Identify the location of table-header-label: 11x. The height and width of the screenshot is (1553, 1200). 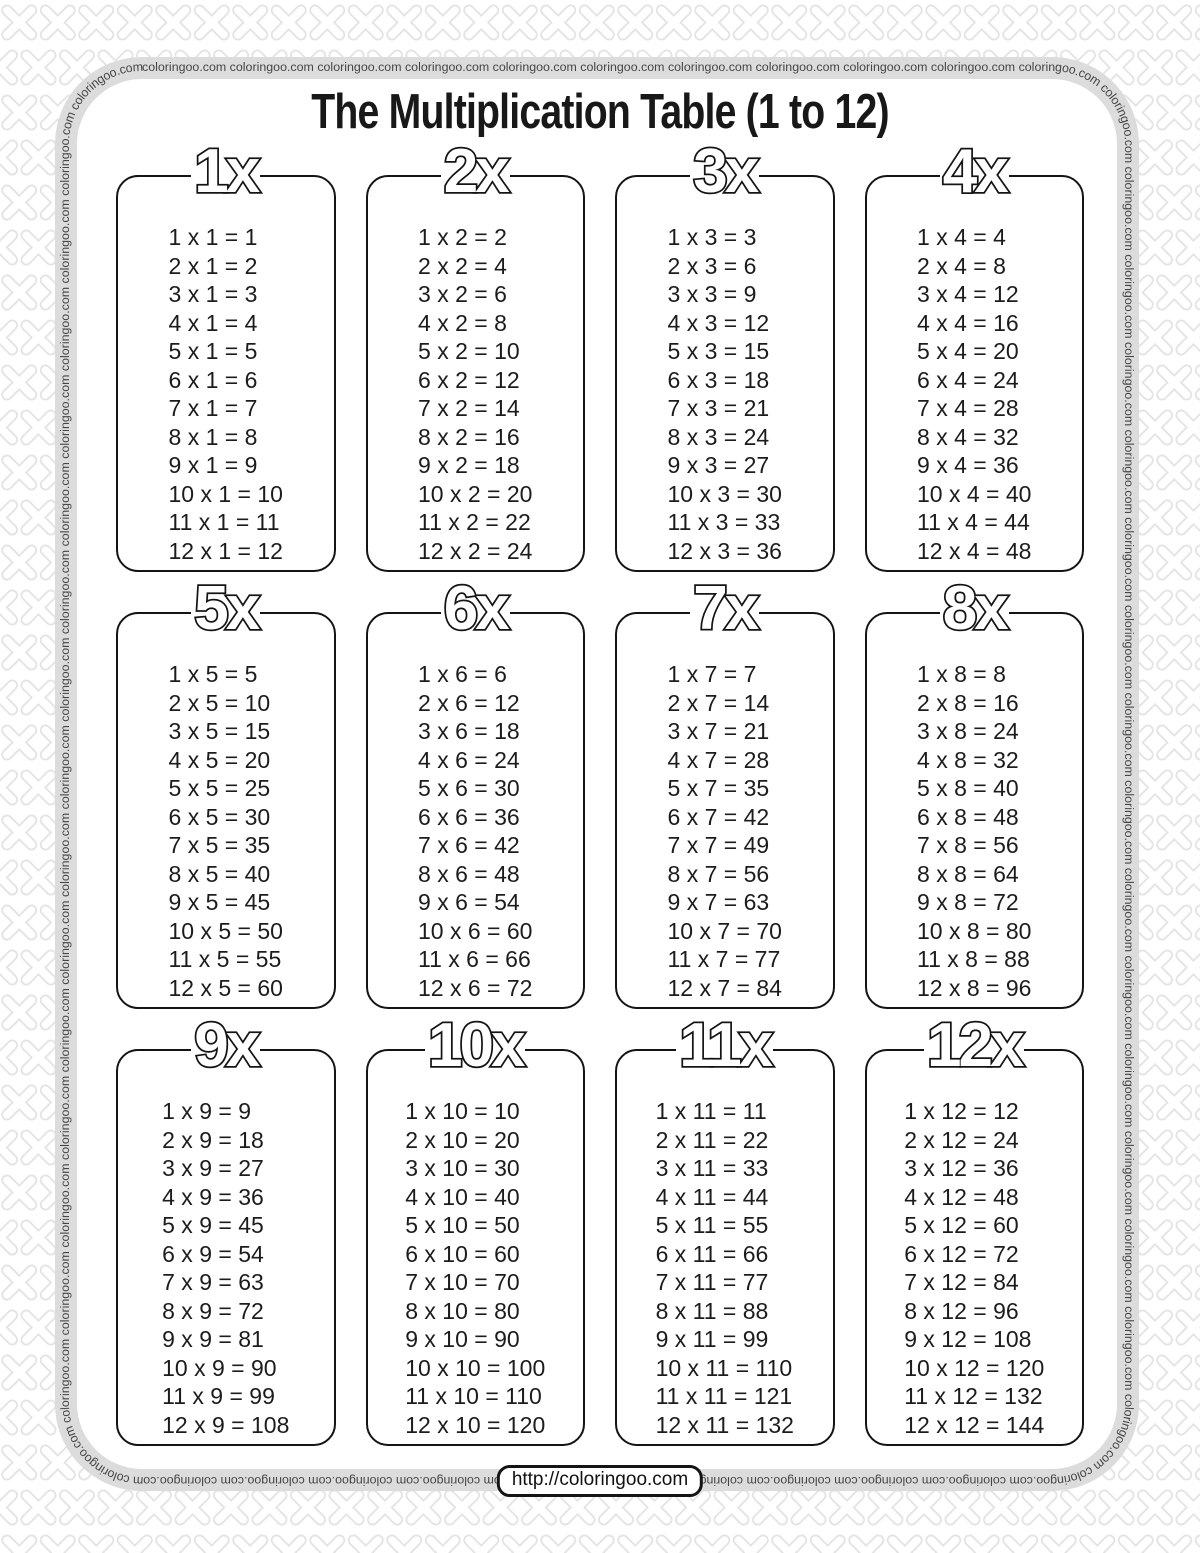
(725, 1045).